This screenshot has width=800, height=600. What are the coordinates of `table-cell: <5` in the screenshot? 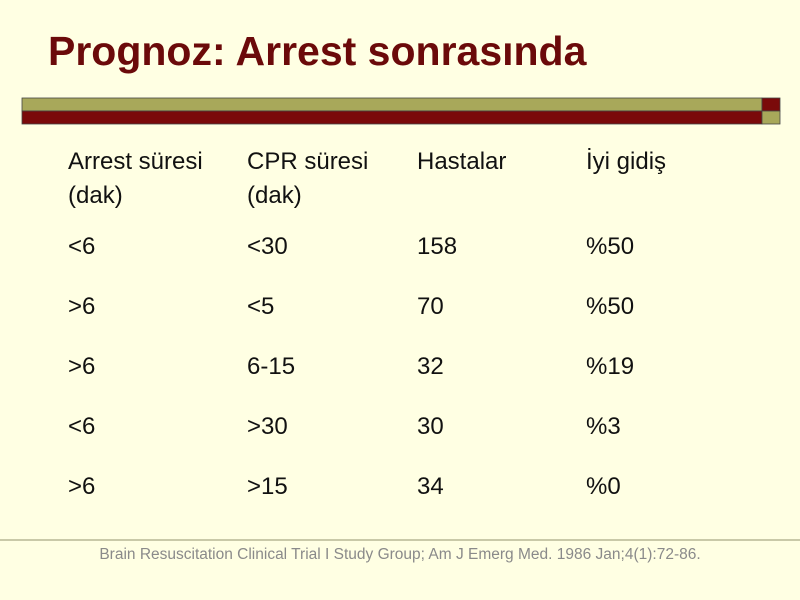 It's located at (261, 306).